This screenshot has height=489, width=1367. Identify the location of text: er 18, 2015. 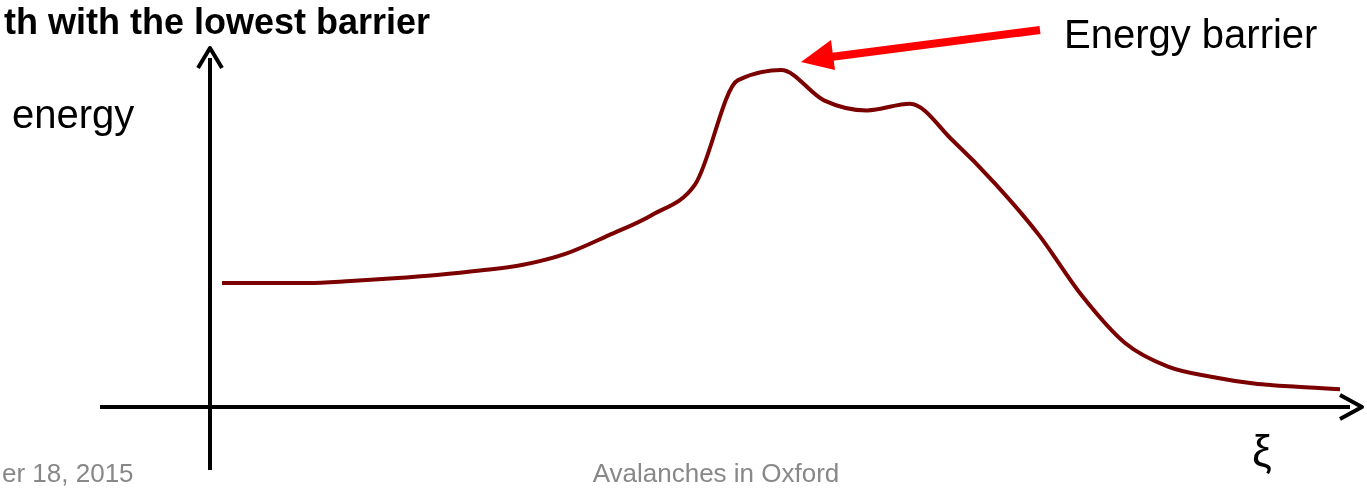
(68, 473).